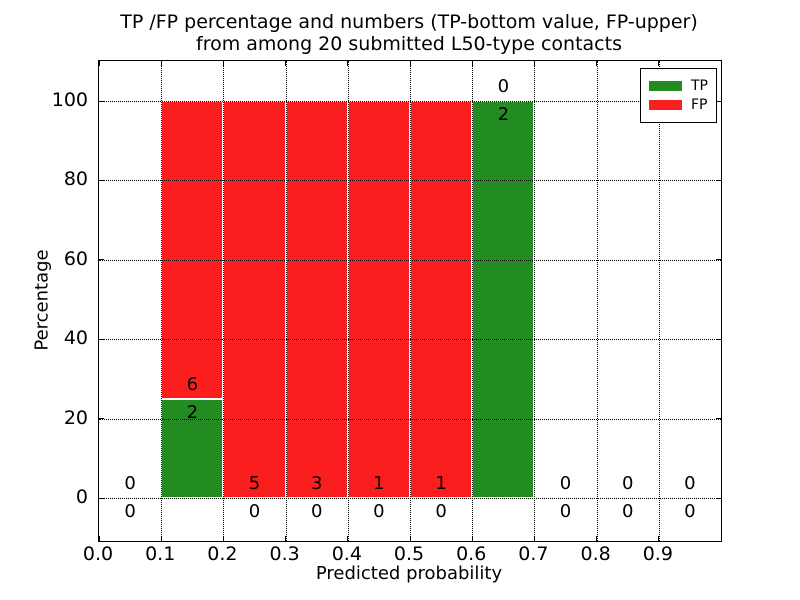  I want to click on fp-count-label: 6, so click(192, 384).